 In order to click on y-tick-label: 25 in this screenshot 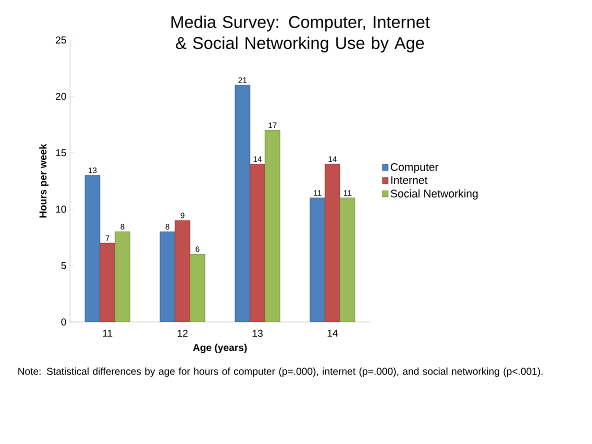, I will do `click(61, 40)`.